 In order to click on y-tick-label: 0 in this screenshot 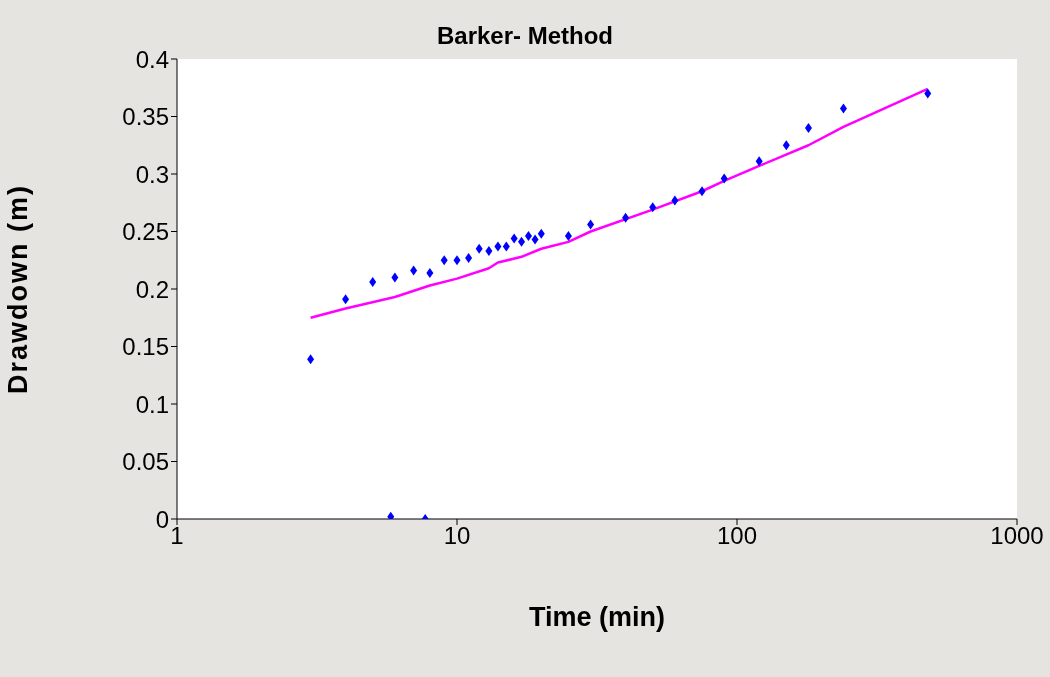, I will do `click(162, 519)`.